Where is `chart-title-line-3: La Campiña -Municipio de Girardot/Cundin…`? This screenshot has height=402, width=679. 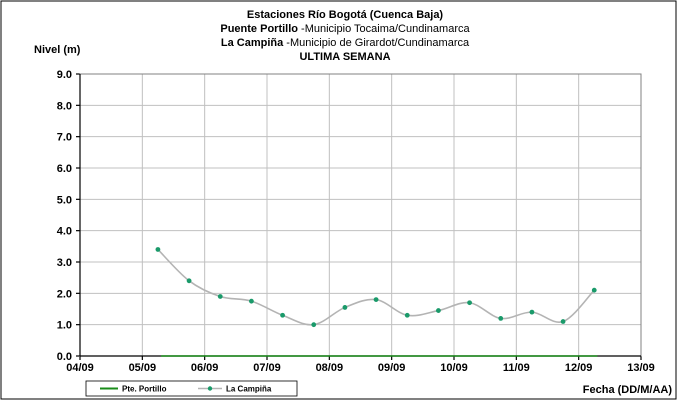
chart-title-line-3: La Campiña -Municipio de Girardot/Cundin… is located at coordinates (345, 43).